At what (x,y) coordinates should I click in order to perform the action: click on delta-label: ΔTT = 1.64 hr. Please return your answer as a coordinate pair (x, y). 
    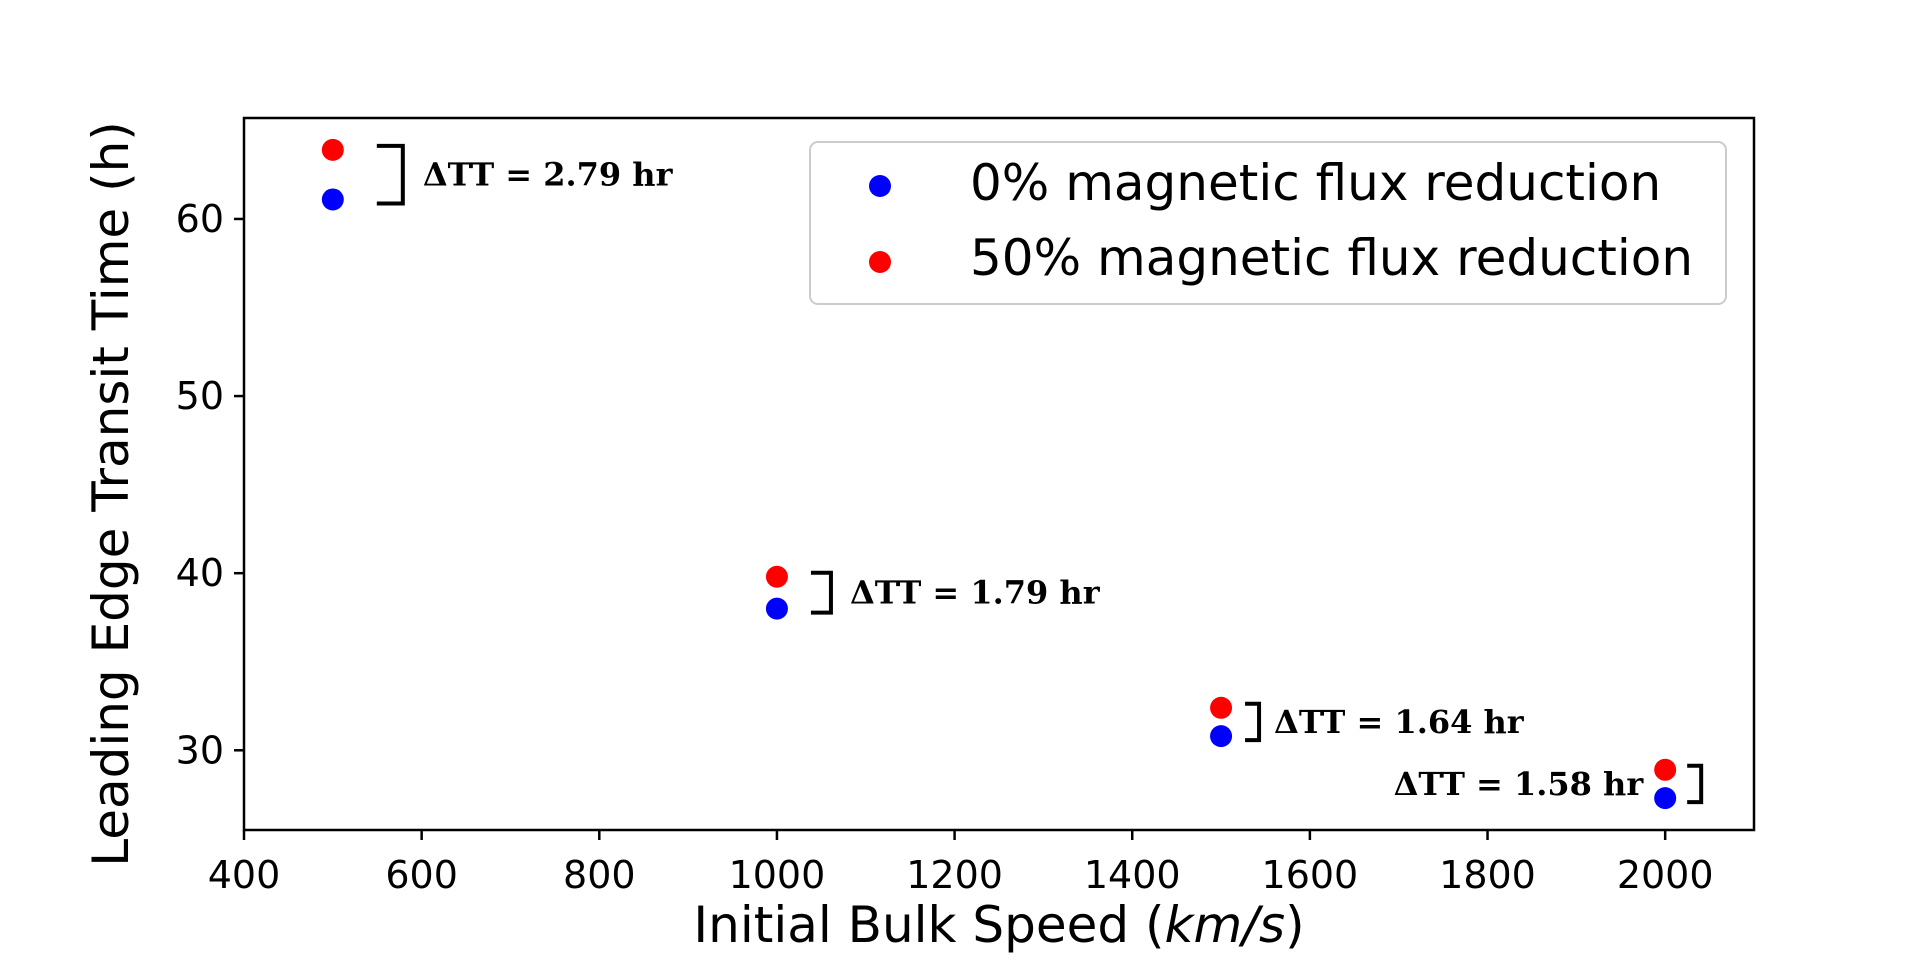
    Looking at the image, I should click on (1399, 722).